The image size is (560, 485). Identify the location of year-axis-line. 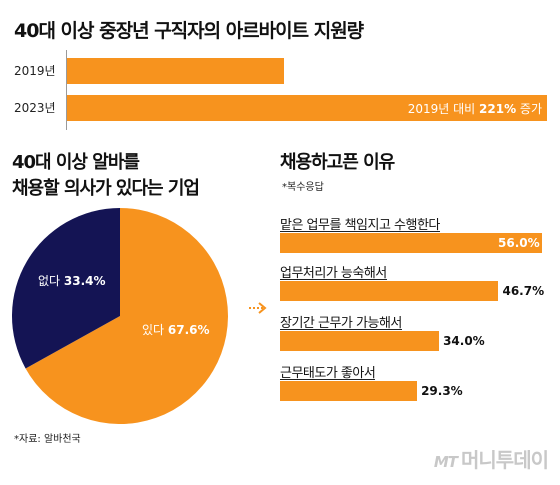
(66, 90).